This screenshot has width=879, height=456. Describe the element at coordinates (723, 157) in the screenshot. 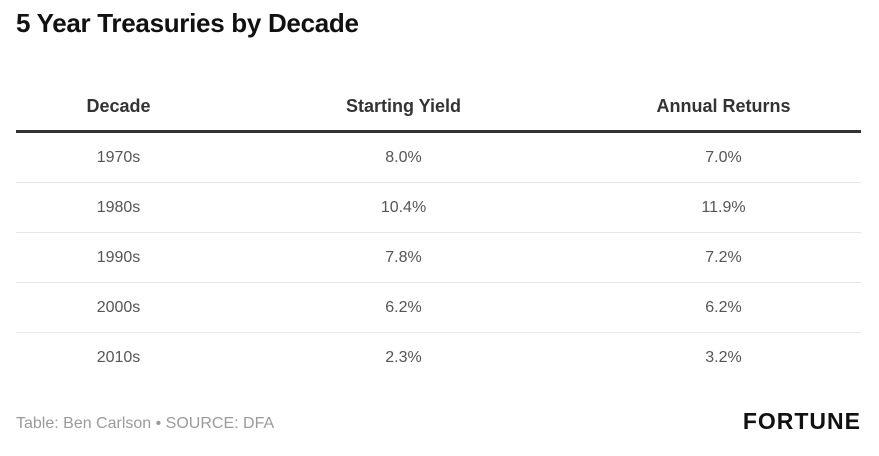

I see `cell-annual-returns: 7.0%` at that location.